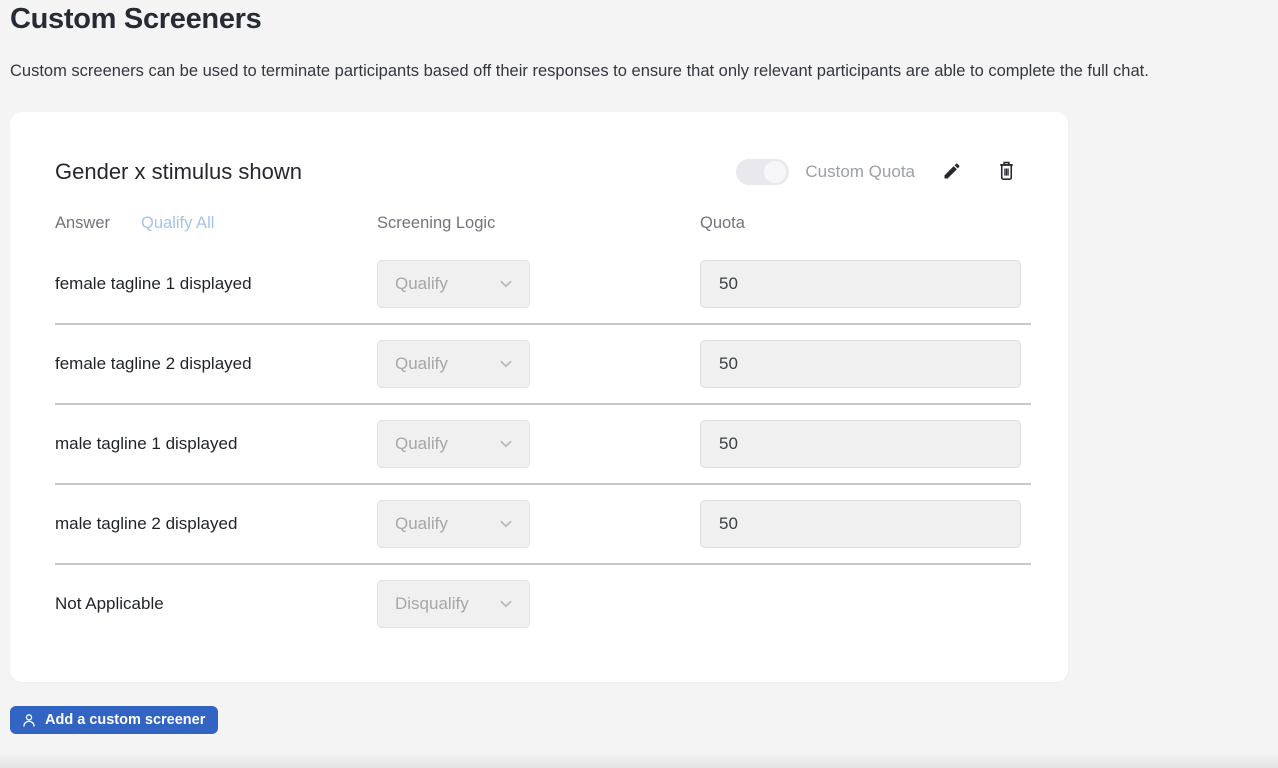  Describe the element at coordinates (146, 523) in the screenshot. I see `answer-label: male tagline 2 displayed` at that location.